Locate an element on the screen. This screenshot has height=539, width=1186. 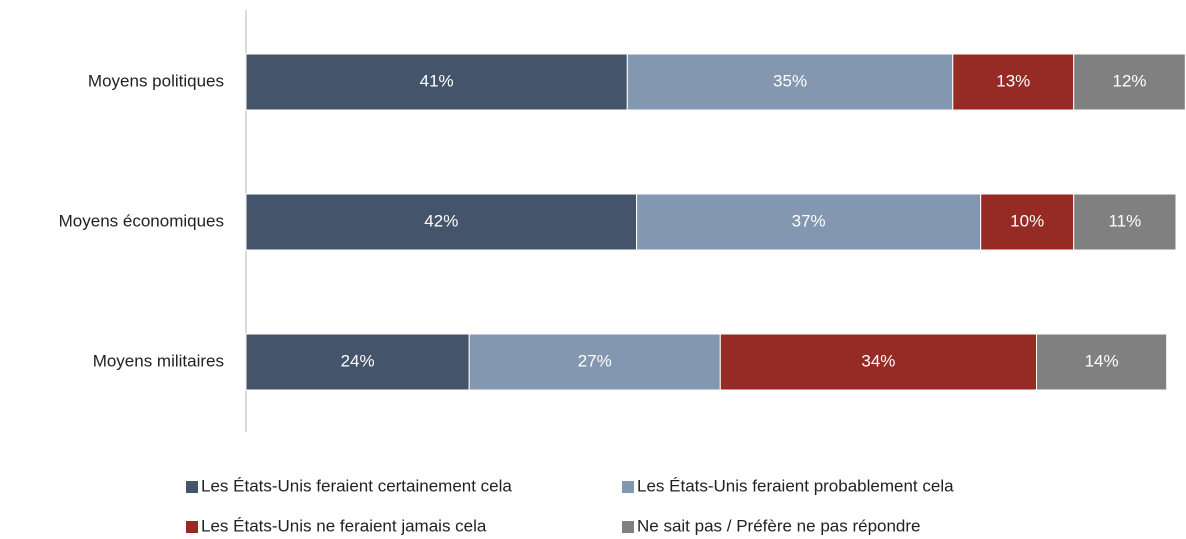
y-tick-label: Moyens politiques is located at coordinates (156, 80).